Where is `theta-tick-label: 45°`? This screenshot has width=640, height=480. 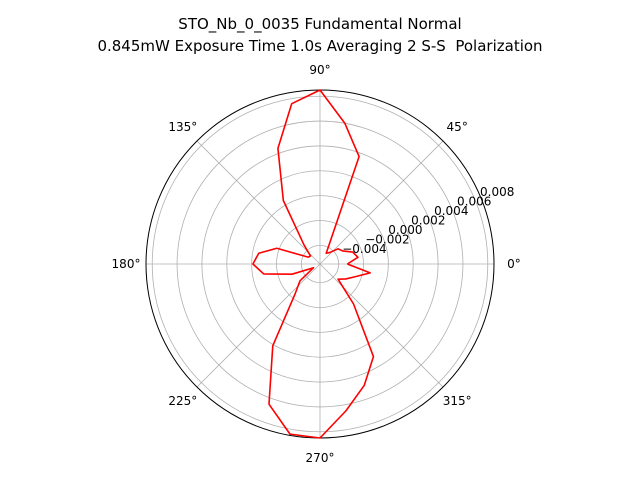
theta-tick-label: 45° is located at coordinates (457, 127).